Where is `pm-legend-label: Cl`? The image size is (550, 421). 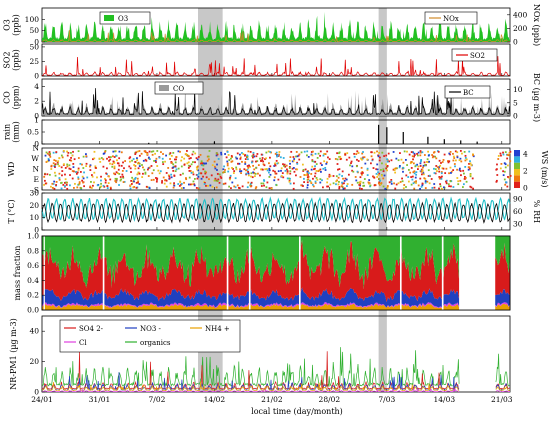 pm-legend-label: Cl is located at coordinates (83, 343).